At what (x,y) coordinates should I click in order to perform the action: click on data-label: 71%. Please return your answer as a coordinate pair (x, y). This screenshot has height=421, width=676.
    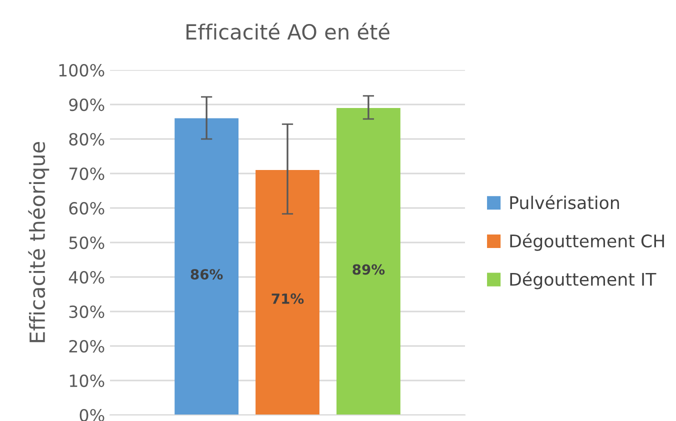
    Looking at the image, I should click on (288, 298).